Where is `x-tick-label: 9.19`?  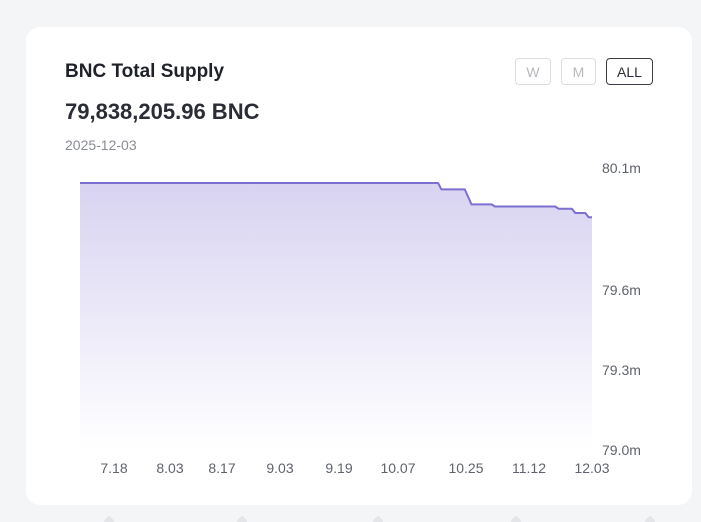
x-tick-label: 9.19 is located at coordinates (338, 468).